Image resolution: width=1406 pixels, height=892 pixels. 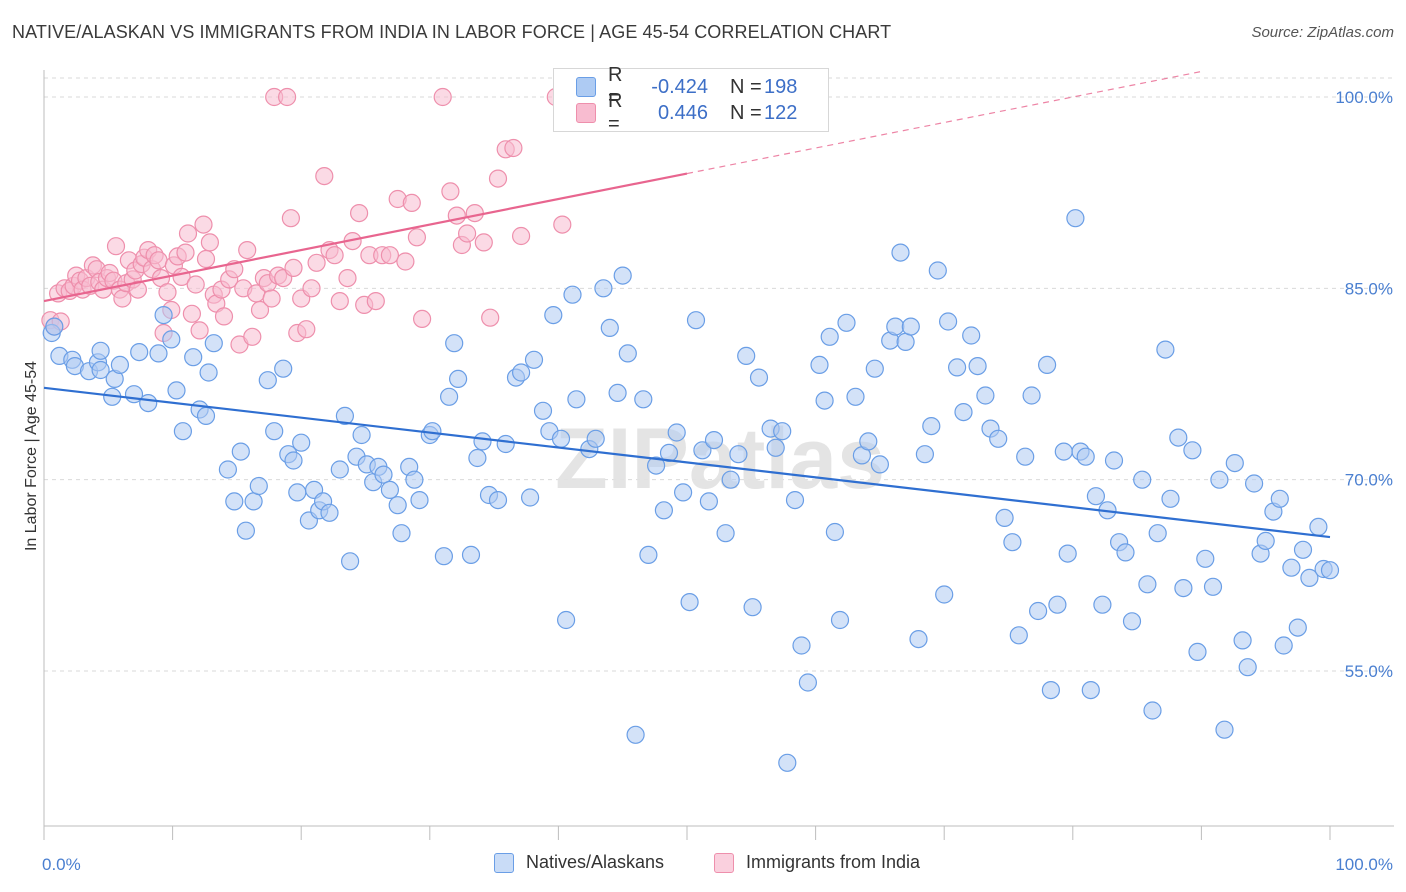 I want to click on legend-row-natives: R = -0.424 N = 198, so click(x=686, y=86).